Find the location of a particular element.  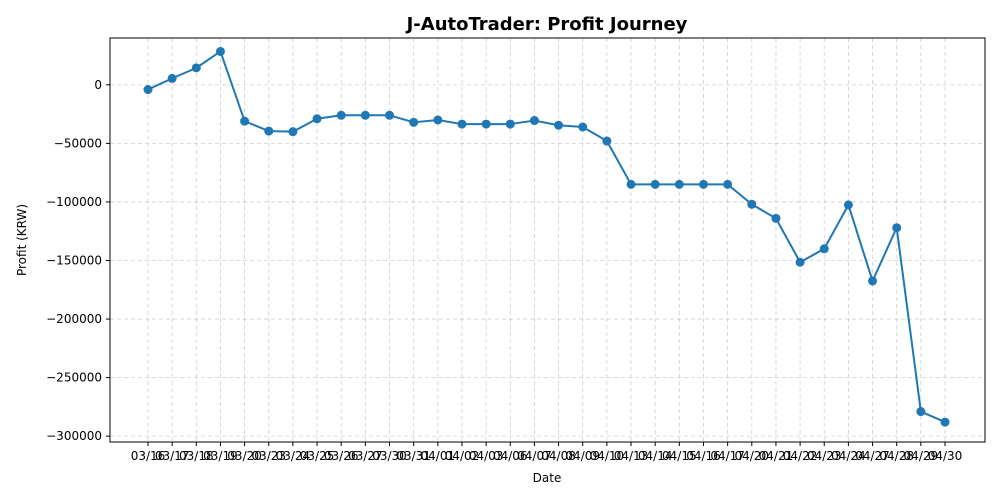

x-tick-label: 04/13 is located at coordinates (631, 456).